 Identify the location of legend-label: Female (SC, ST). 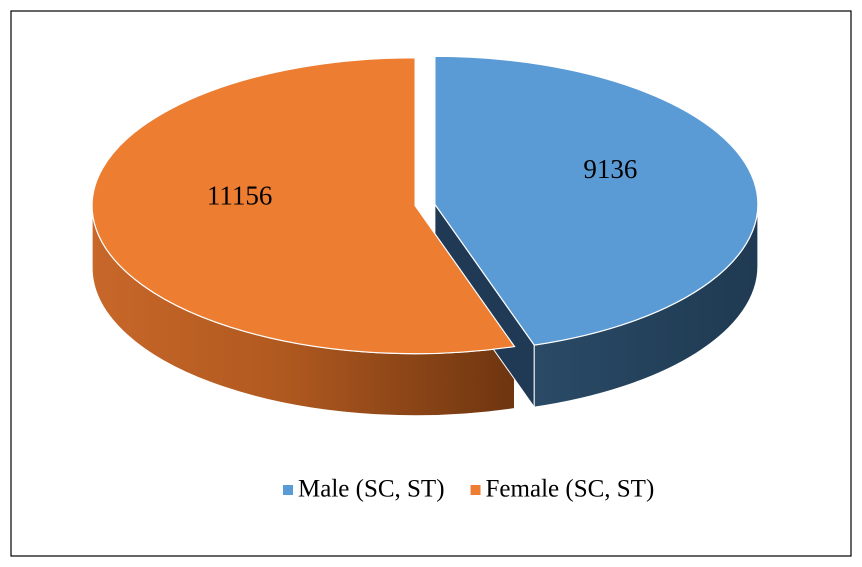
(570, 489).